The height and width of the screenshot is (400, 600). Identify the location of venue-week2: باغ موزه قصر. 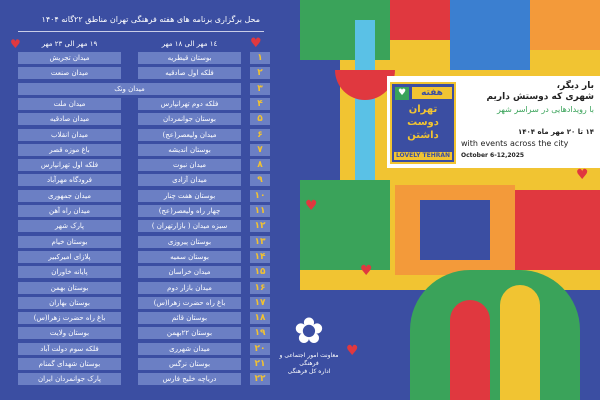
(69, 149).